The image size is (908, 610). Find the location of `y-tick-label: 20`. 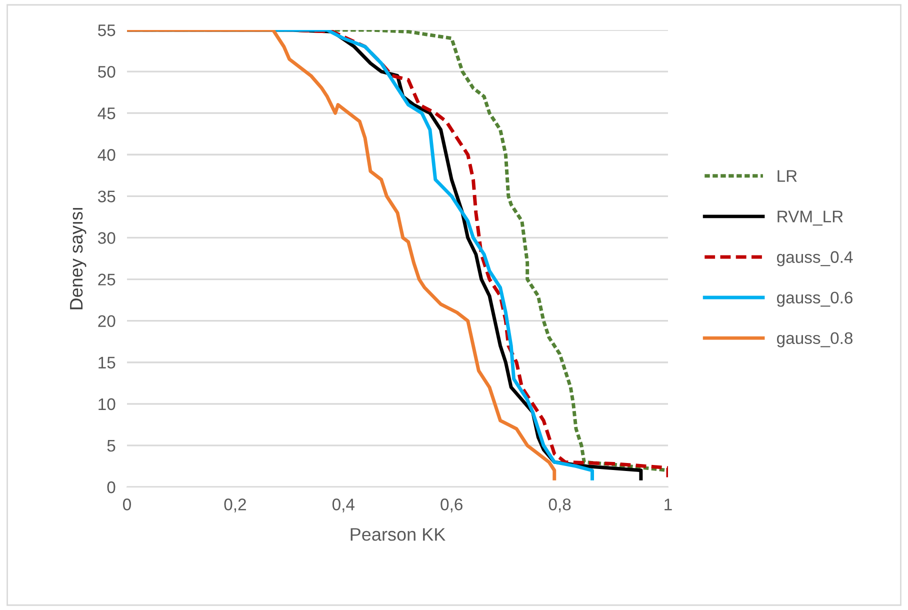

y-tick-label: 20 is located at coordinates (107, 321).